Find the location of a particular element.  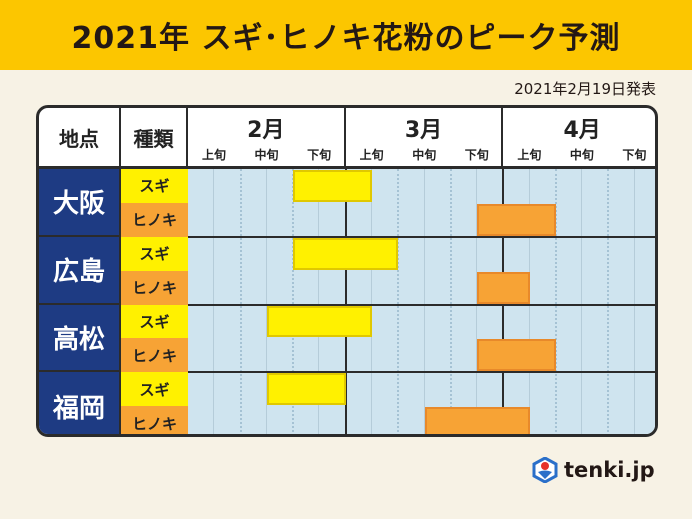

station-label: 広島 is located at coordinates (80, 270).